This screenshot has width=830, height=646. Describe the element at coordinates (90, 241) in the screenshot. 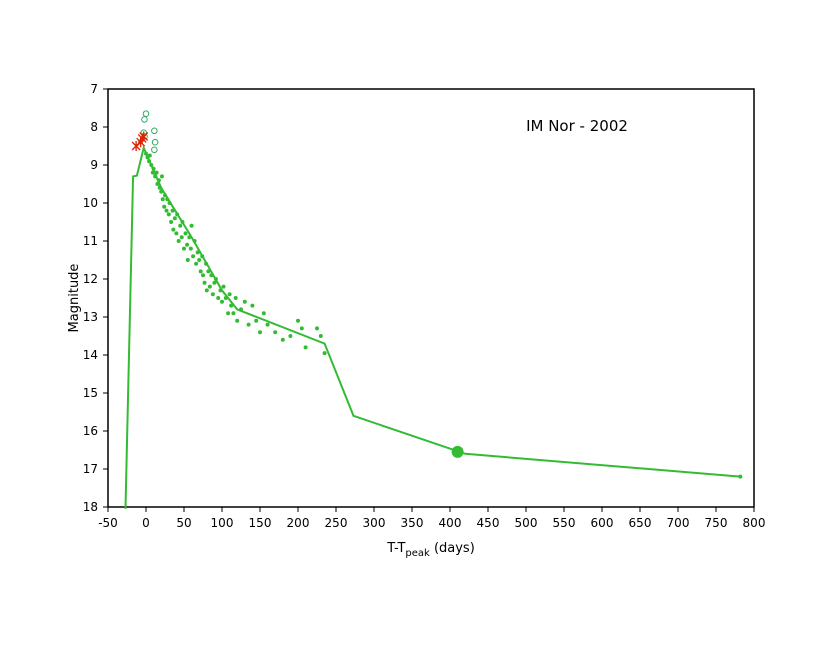

I see `y-tick-label: 11` at that location.